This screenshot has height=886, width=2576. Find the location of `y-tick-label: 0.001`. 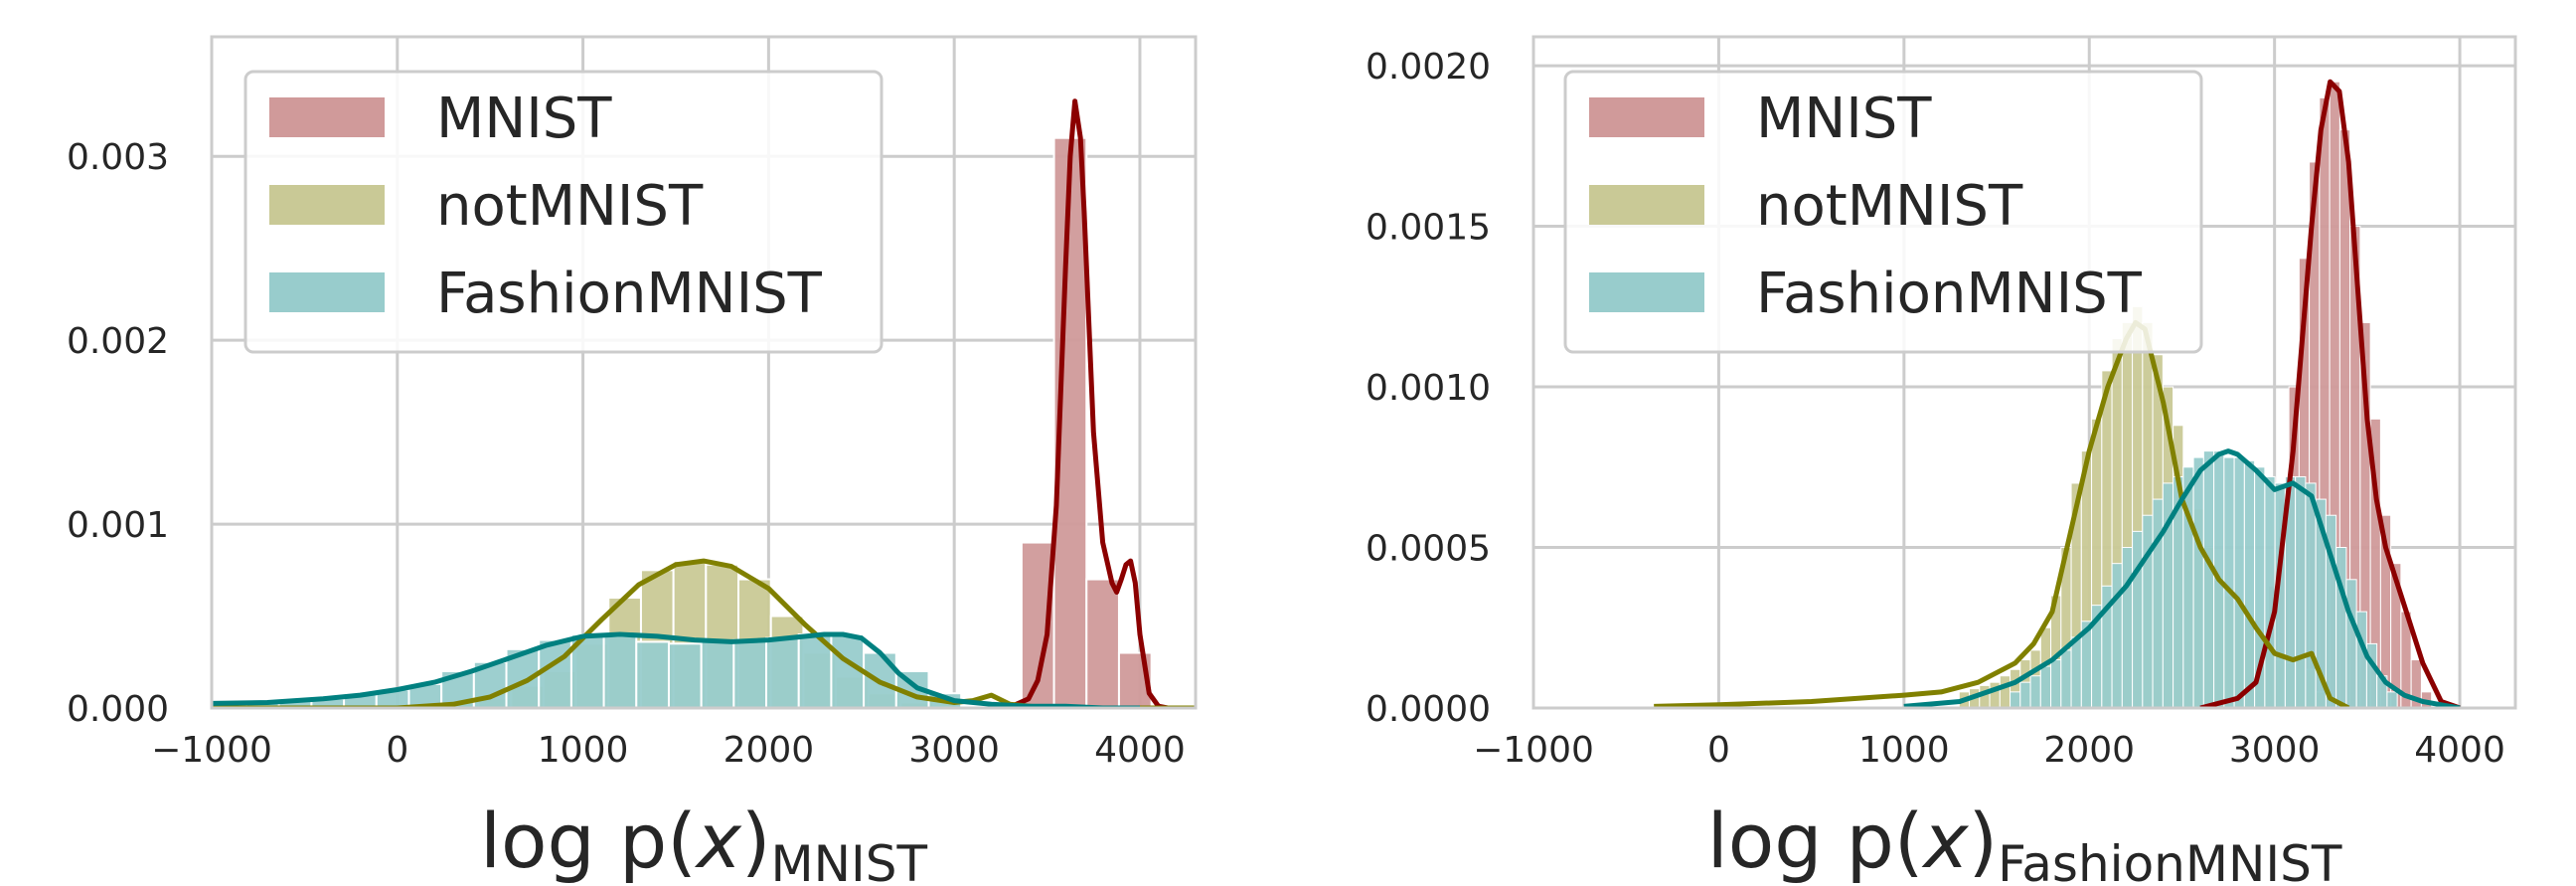

y-tick-label: 0.001 is located at coordinates (118, 525).